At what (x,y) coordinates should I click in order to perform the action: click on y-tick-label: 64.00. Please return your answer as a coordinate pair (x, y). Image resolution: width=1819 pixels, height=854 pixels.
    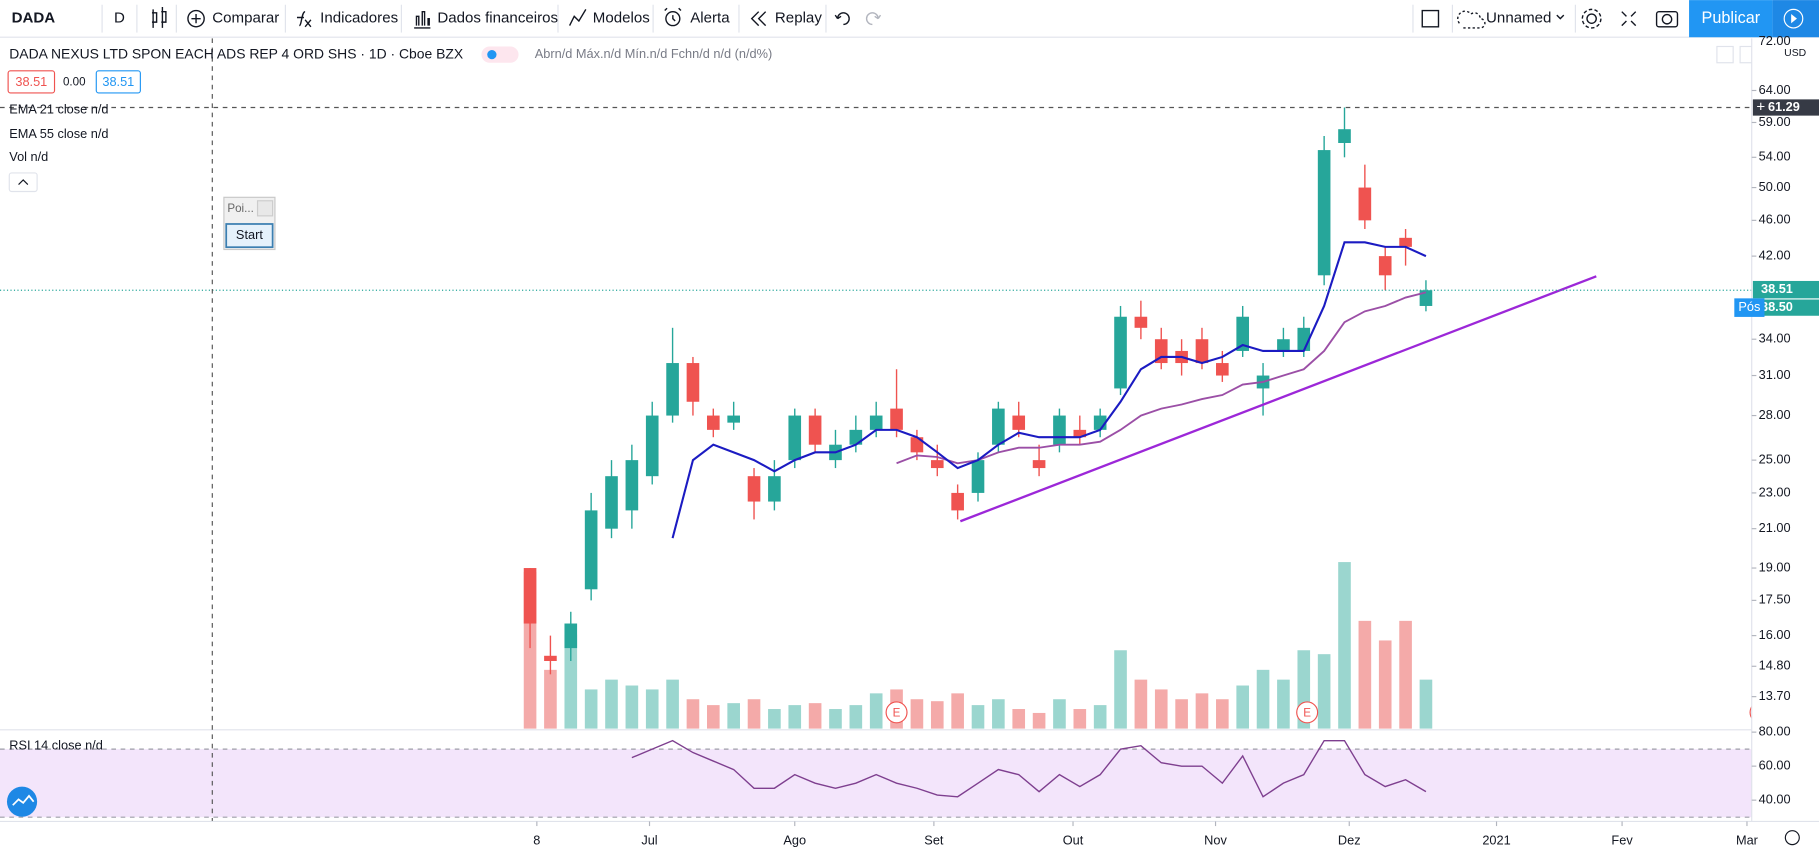
    Looking at the image, I should click on (1775, 89).